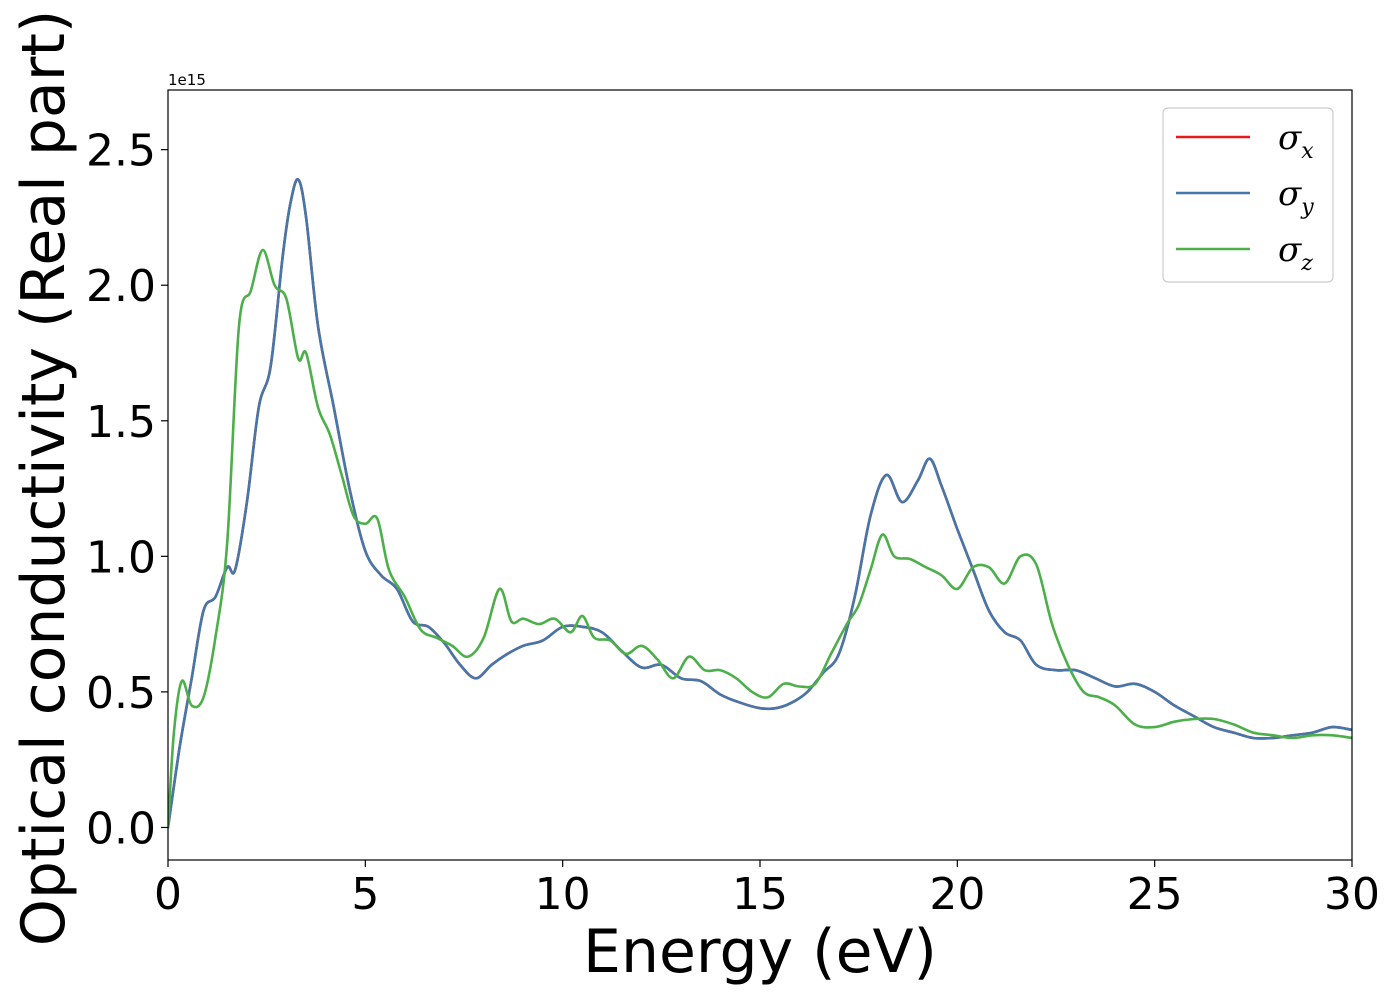  I want to click on x-tick-label: 25, so click(1155, 894).